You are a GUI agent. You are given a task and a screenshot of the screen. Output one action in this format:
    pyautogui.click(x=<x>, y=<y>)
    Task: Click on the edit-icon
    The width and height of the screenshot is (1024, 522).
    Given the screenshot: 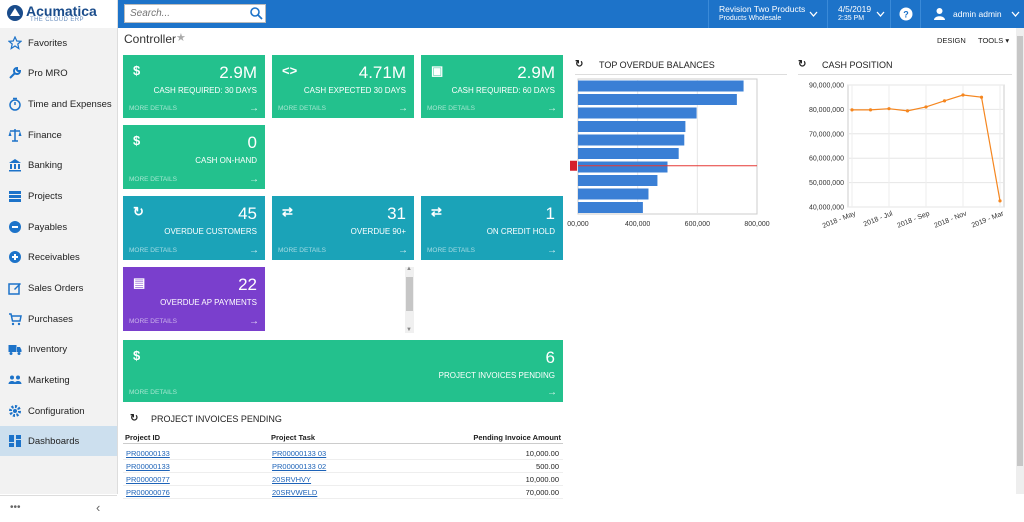 What is the action you would take?
    pyautogui.click(x=14, y=289)
    